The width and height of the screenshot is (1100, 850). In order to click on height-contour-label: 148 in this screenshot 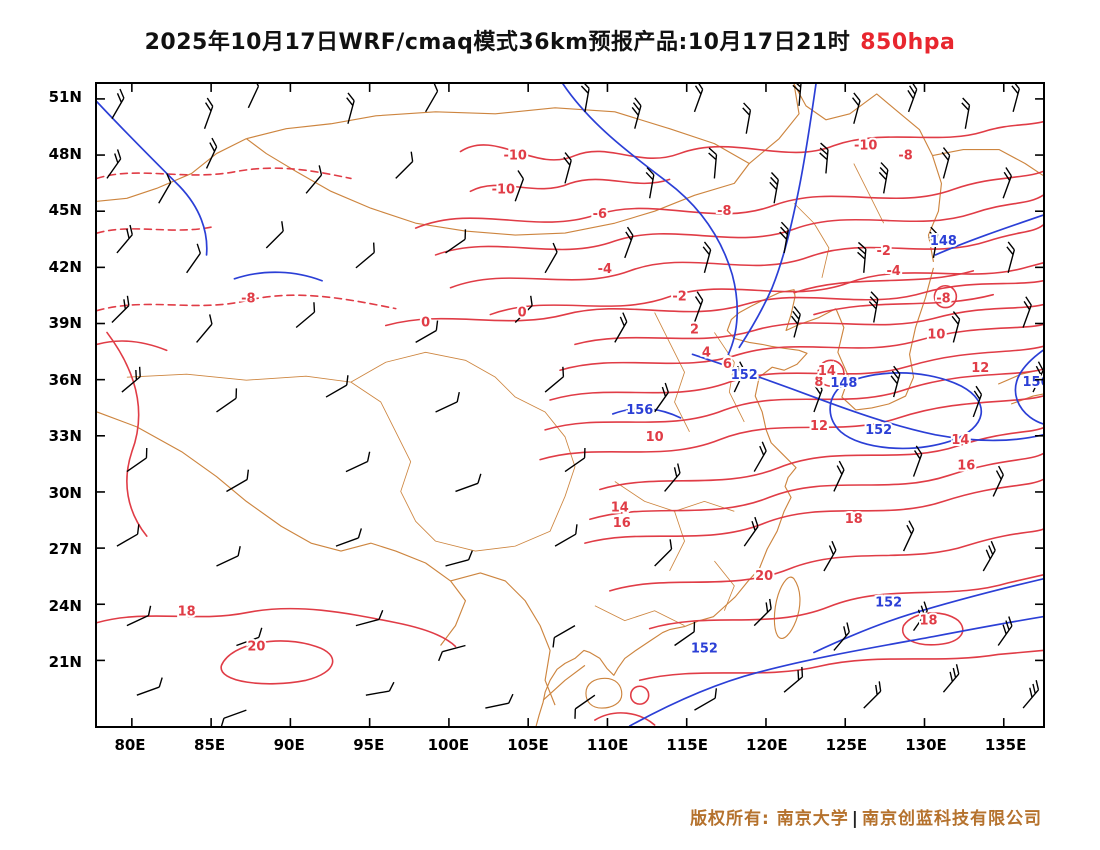, I will do `click(843, 383)`.